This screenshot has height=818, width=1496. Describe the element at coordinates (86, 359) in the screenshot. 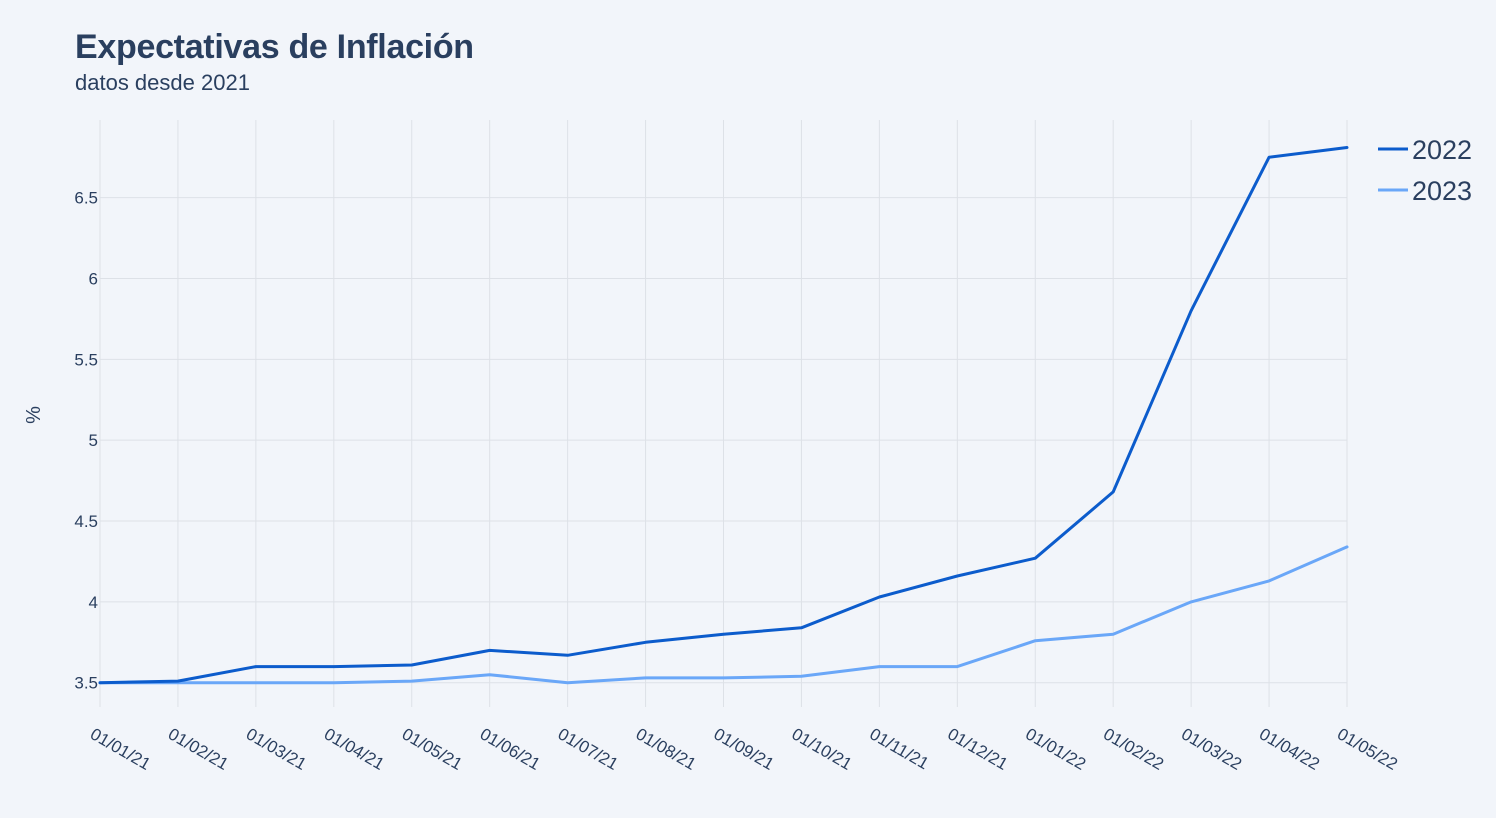

I see `y-tick-label: 5.5` at that location.